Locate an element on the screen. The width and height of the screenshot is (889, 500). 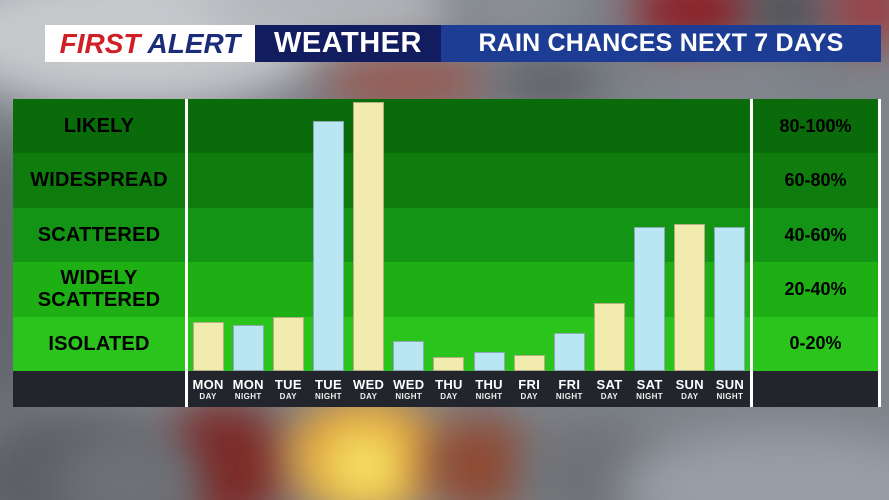
band-label: WIDELY SCATTERED is located at coordinates (99, 289).